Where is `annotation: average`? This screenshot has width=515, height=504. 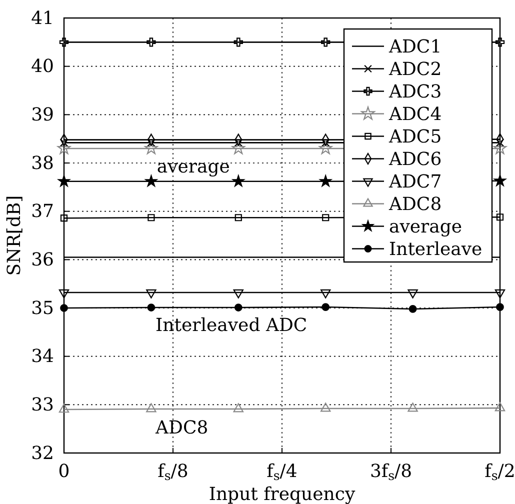 annotation: average is located at coordinates (193, 167).